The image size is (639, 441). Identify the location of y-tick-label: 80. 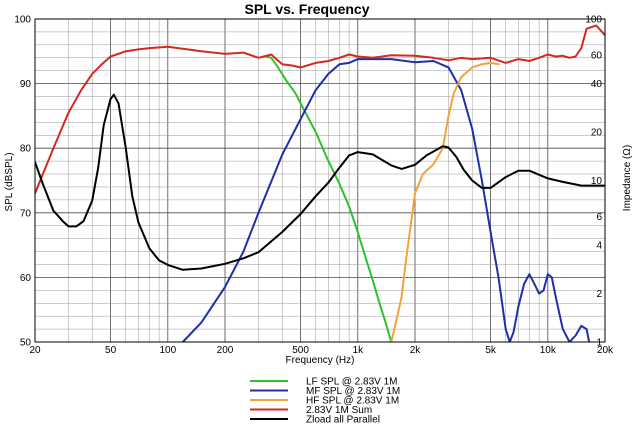
(26, 149).